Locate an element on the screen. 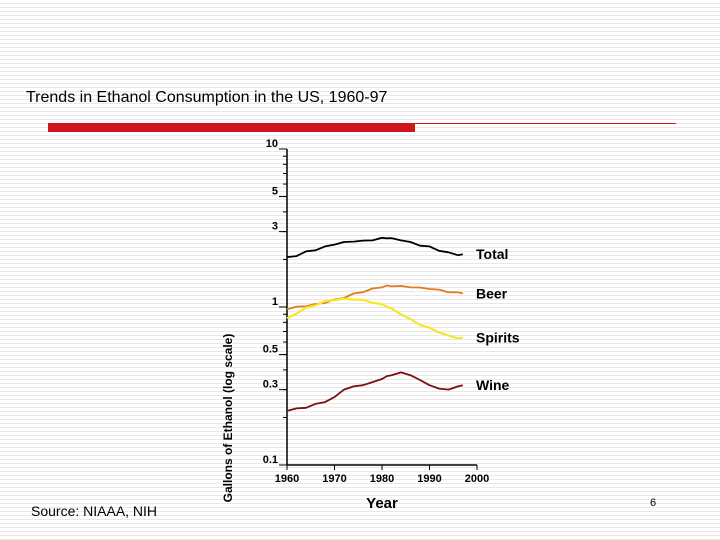 This screenshot has width=720, height=540. x-tick-label: 1980 is located at coordinates (382, 479).